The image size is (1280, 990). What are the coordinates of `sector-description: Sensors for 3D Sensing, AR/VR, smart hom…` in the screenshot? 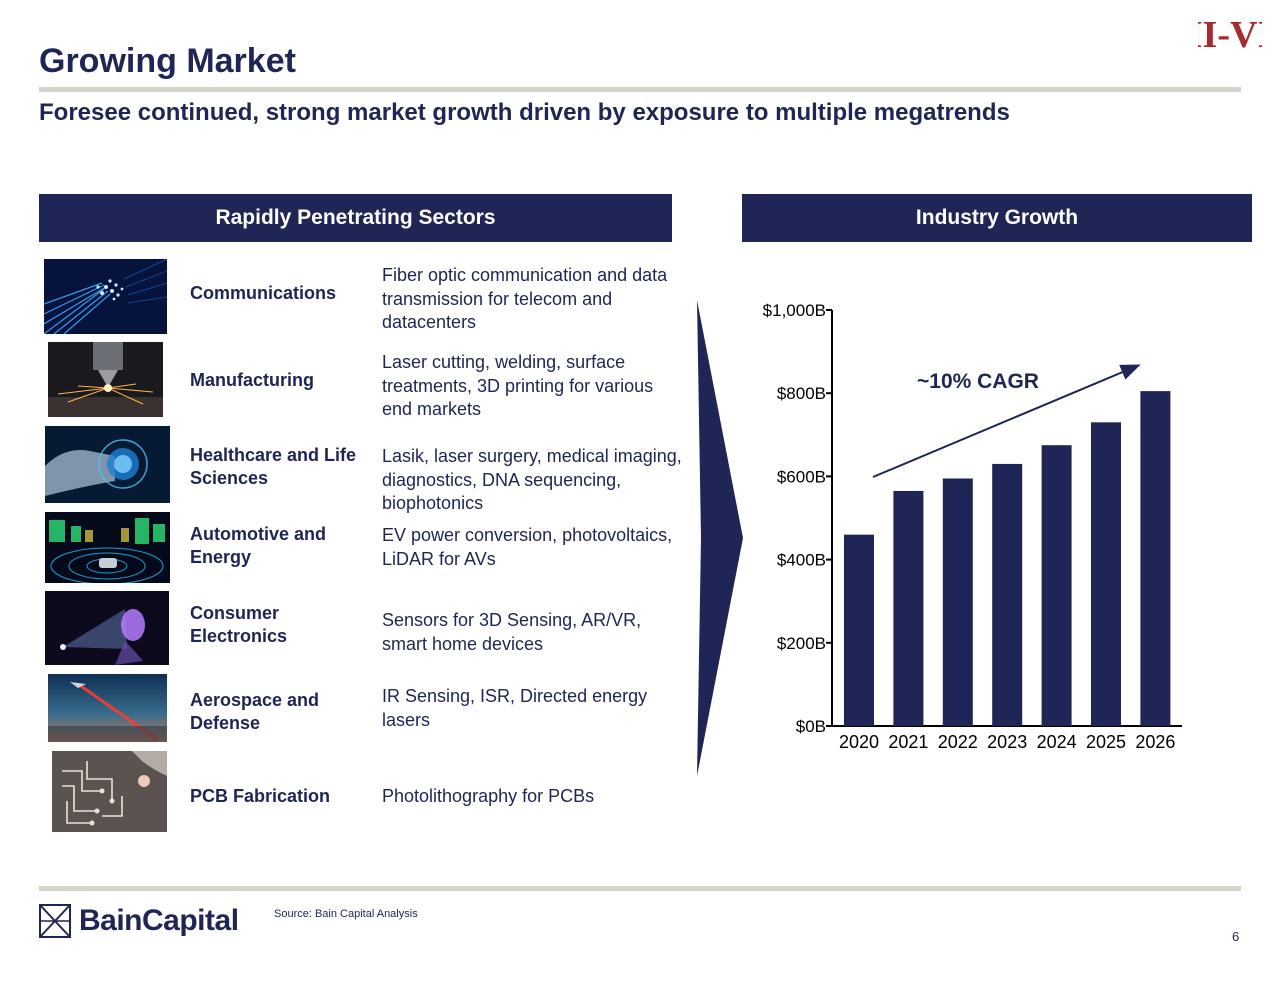 It's located at (512, 632).